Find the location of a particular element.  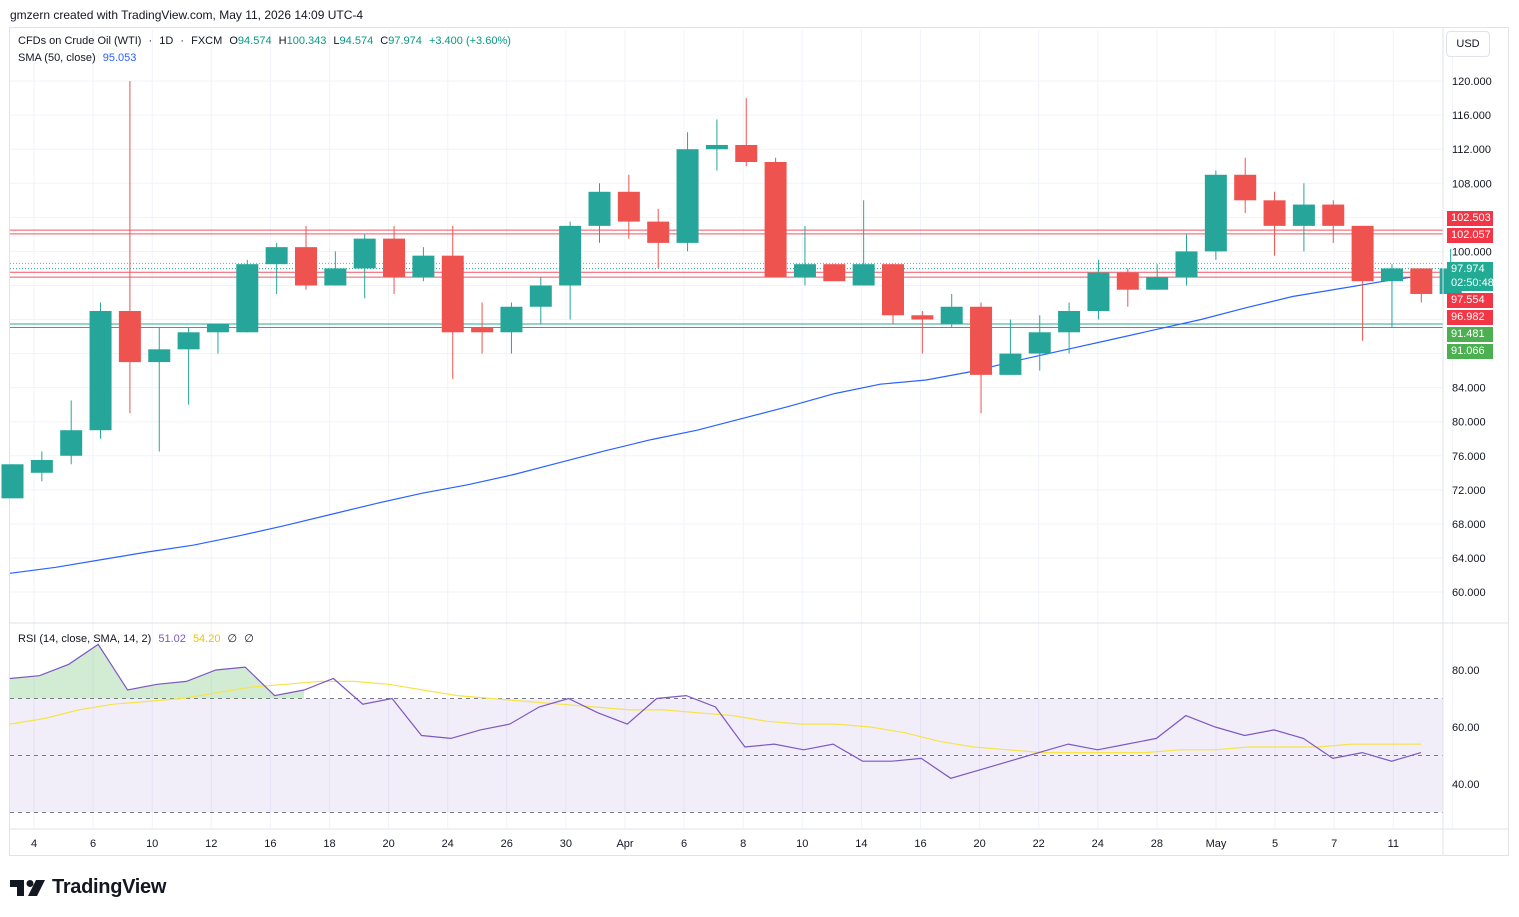

time-axis-label: 18 is located at coordinates (329, 844).